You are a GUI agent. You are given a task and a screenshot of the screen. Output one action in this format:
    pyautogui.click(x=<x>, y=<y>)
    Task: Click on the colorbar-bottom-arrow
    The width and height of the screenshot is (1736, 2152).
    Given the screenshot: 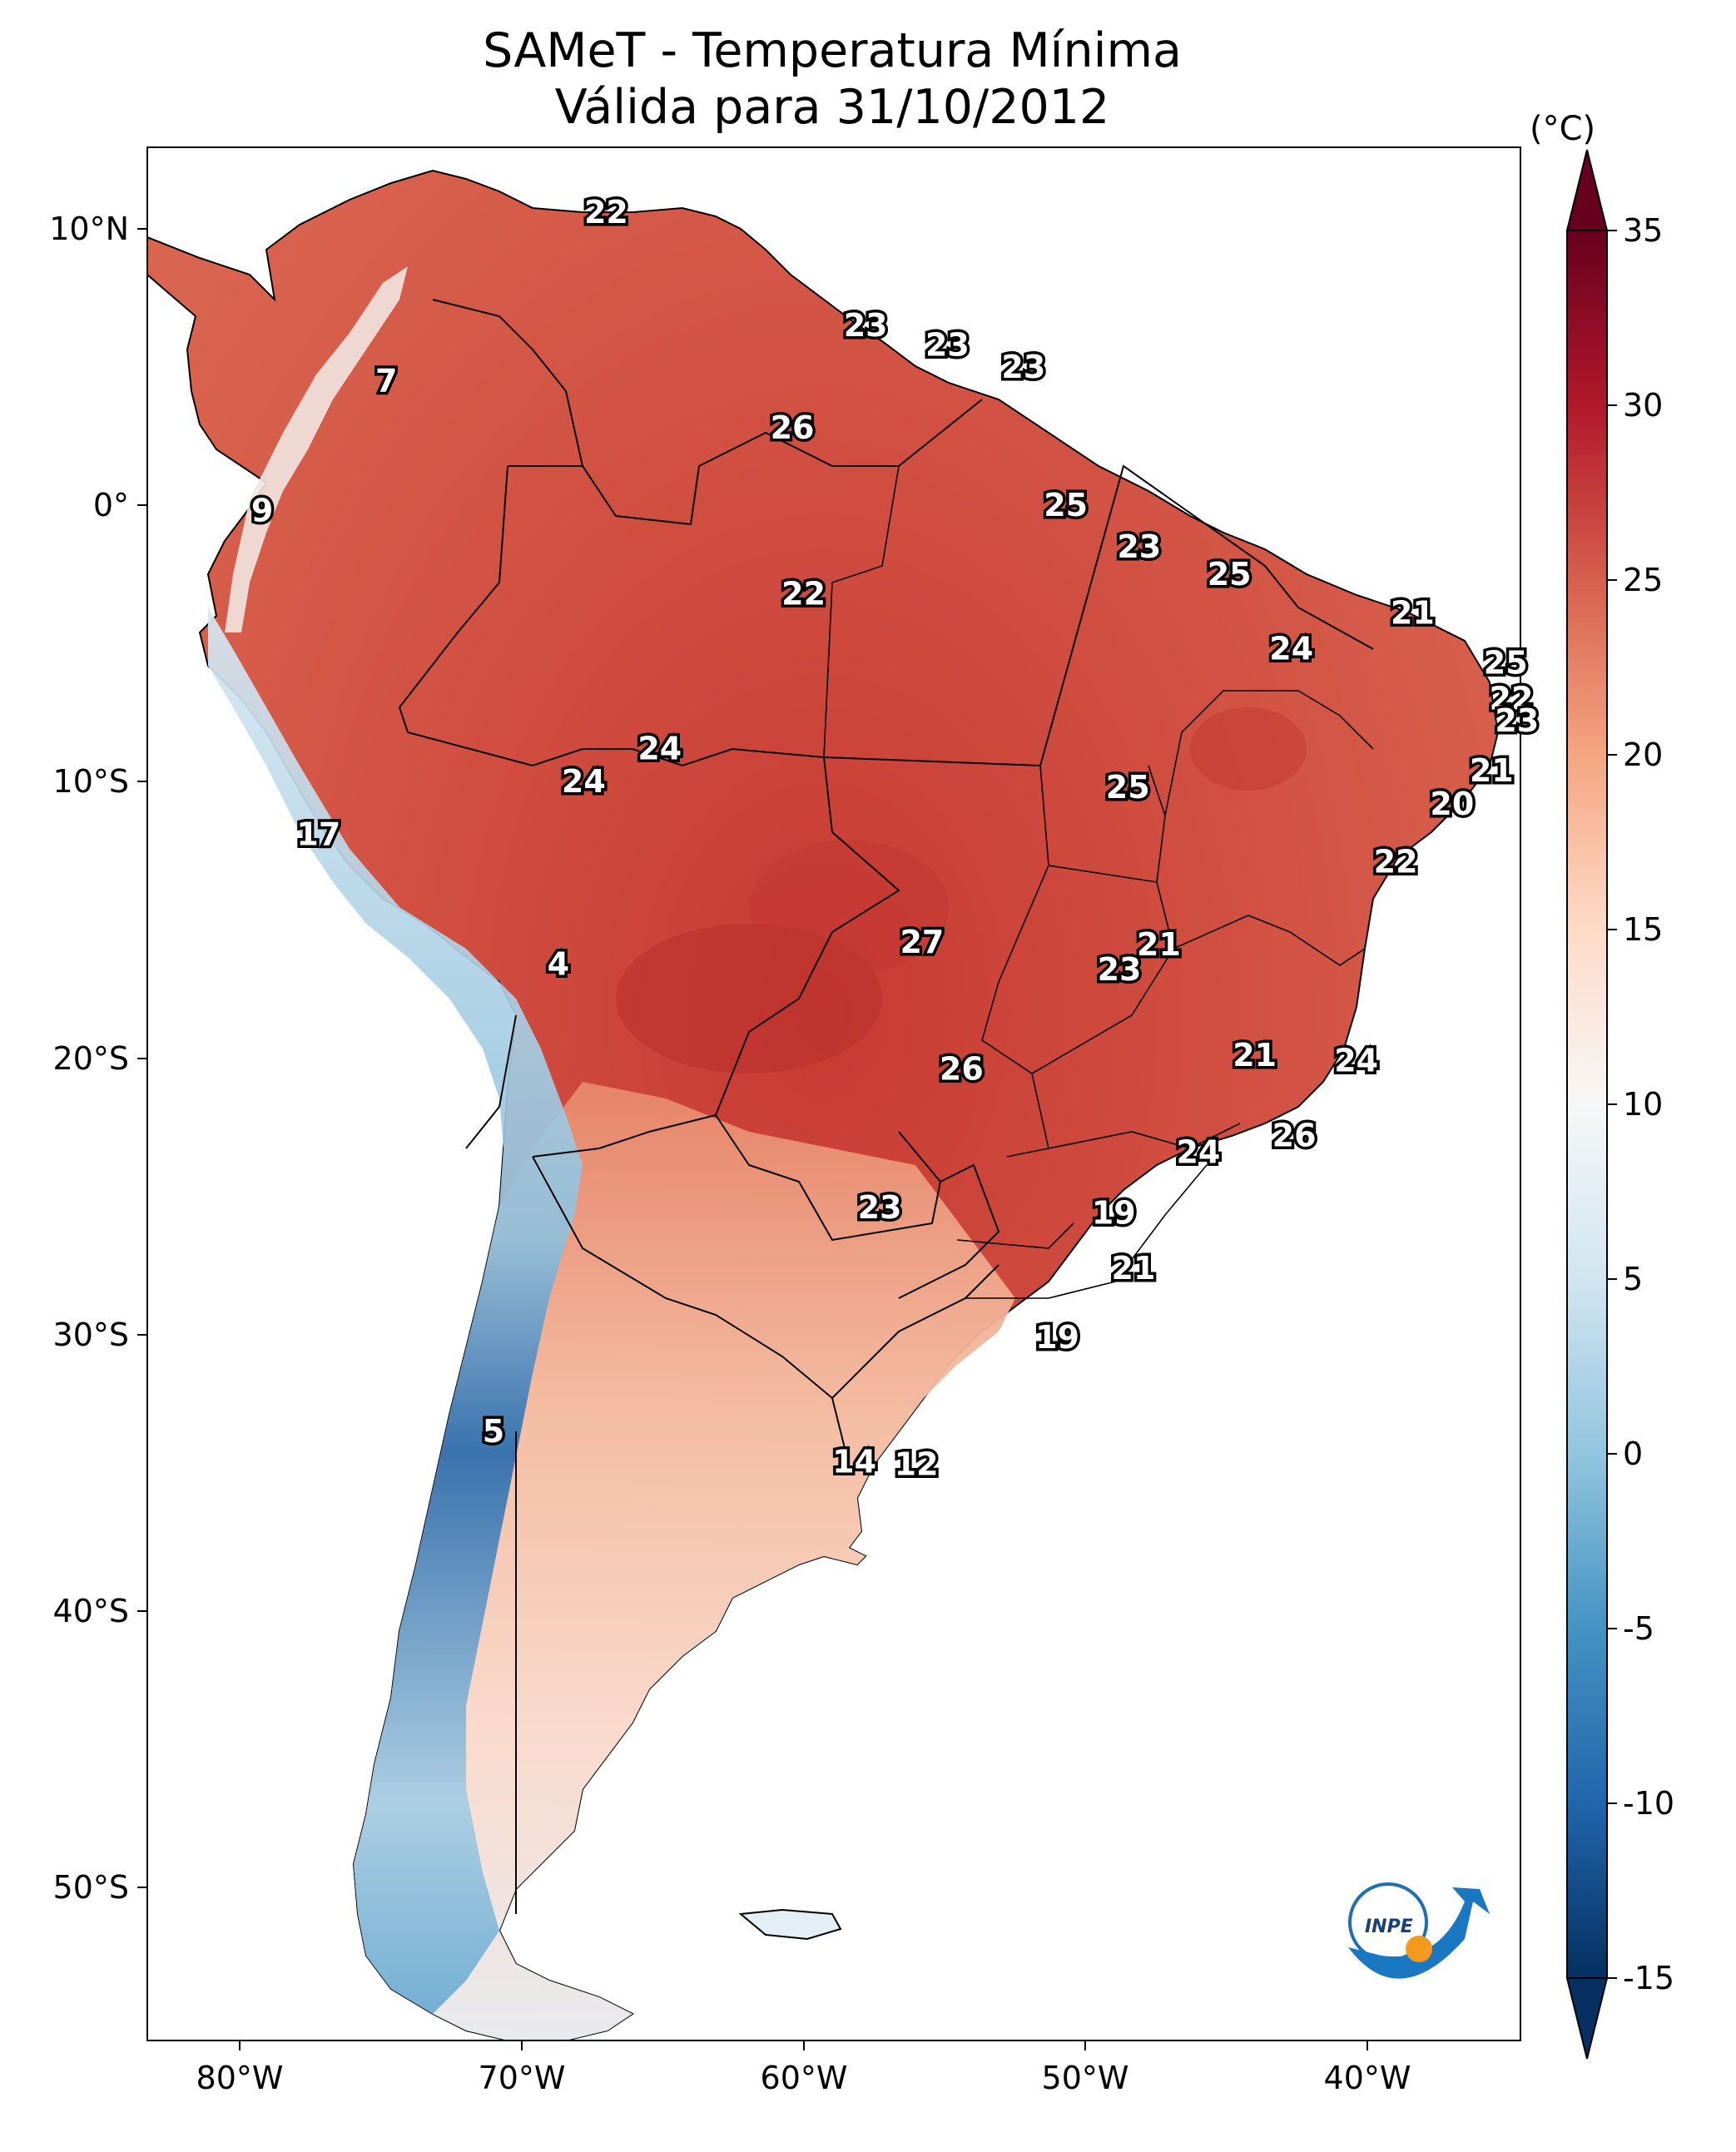 What is the action you would take?
    pyautogui.click(x=1587, y=2018)
    